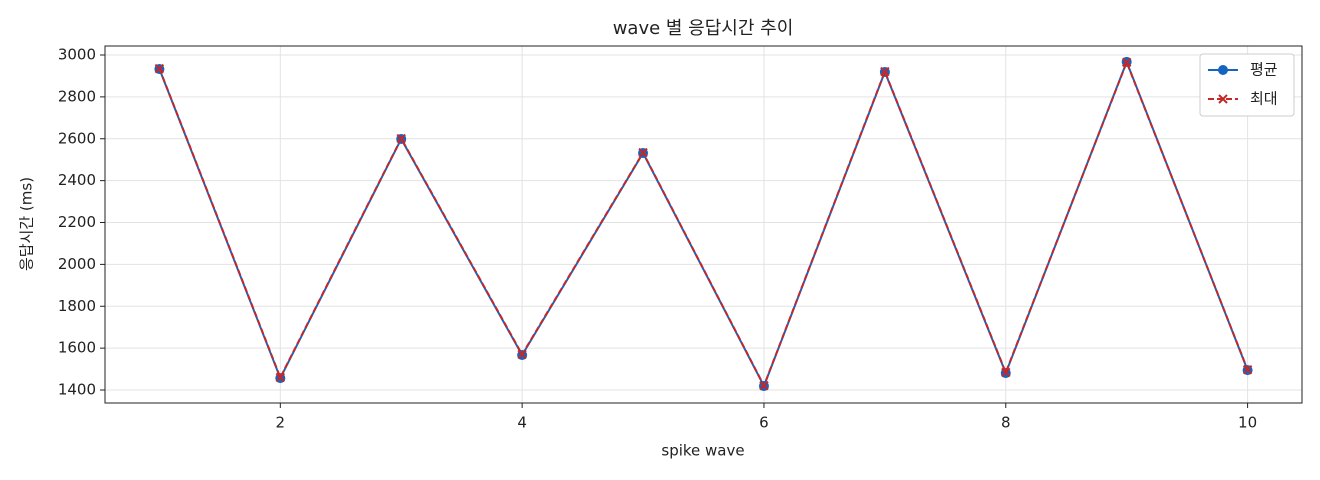 Image resolution: width=1320 pixels, height=480 pixels. Describe the element at coordinates (77, 222) in the screenshot. I see `y-tick-label: 2200` at that location.